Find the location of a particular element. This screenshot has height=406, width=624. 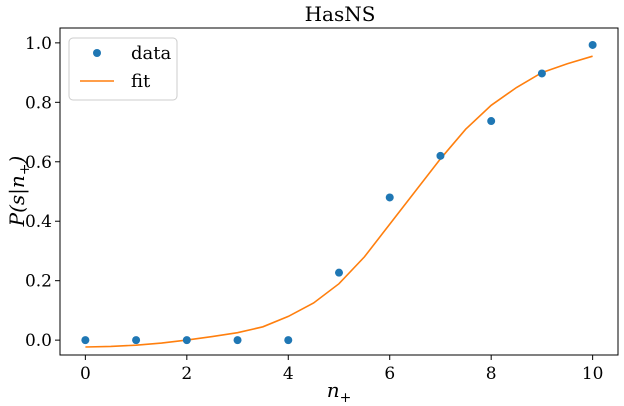

y-tick-label: 0.0 is located at coordinates (38, 341).